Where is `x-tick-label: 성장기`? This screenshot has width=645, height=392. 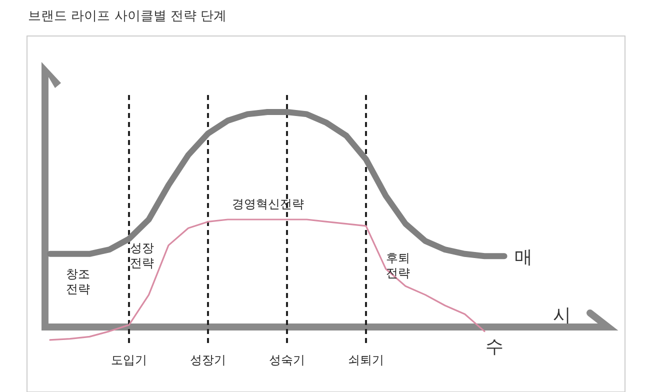 x-tick-label: 성장기 is located at coordinates (208, 360).